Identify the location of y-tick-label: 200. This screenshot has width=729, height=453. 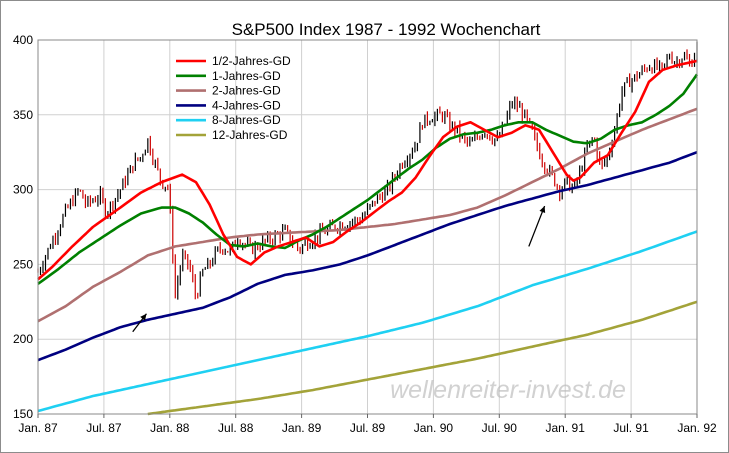
(23, 339).